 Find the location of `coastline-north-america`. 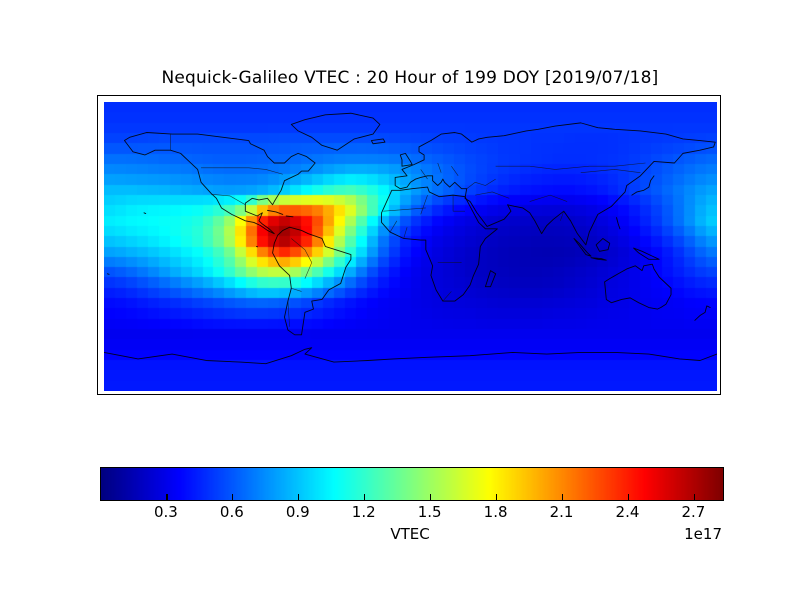

coastline-north-america is located at coordinates (219, 183).